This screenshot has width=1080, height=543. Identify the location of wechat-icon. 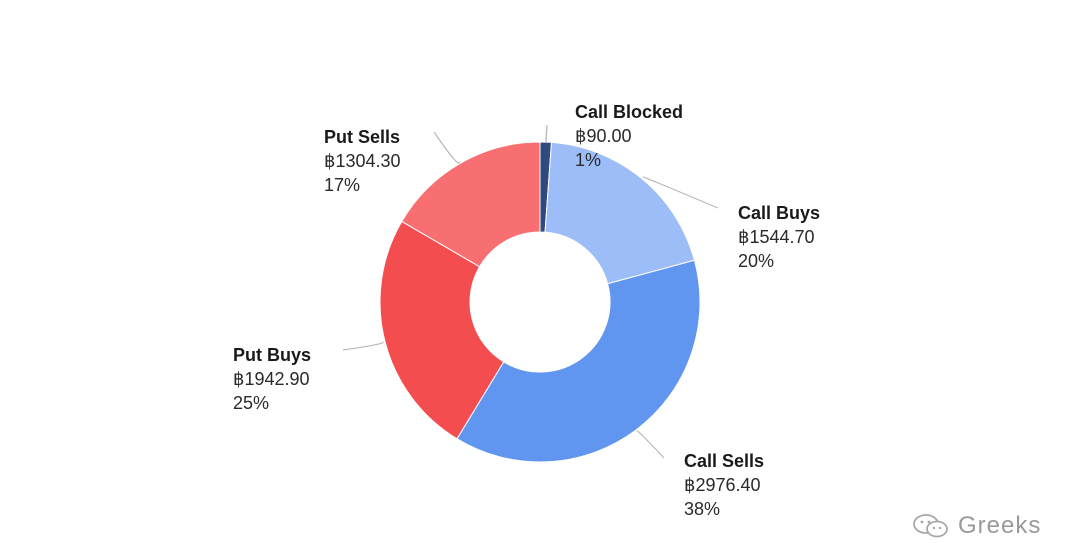
(930, 526).